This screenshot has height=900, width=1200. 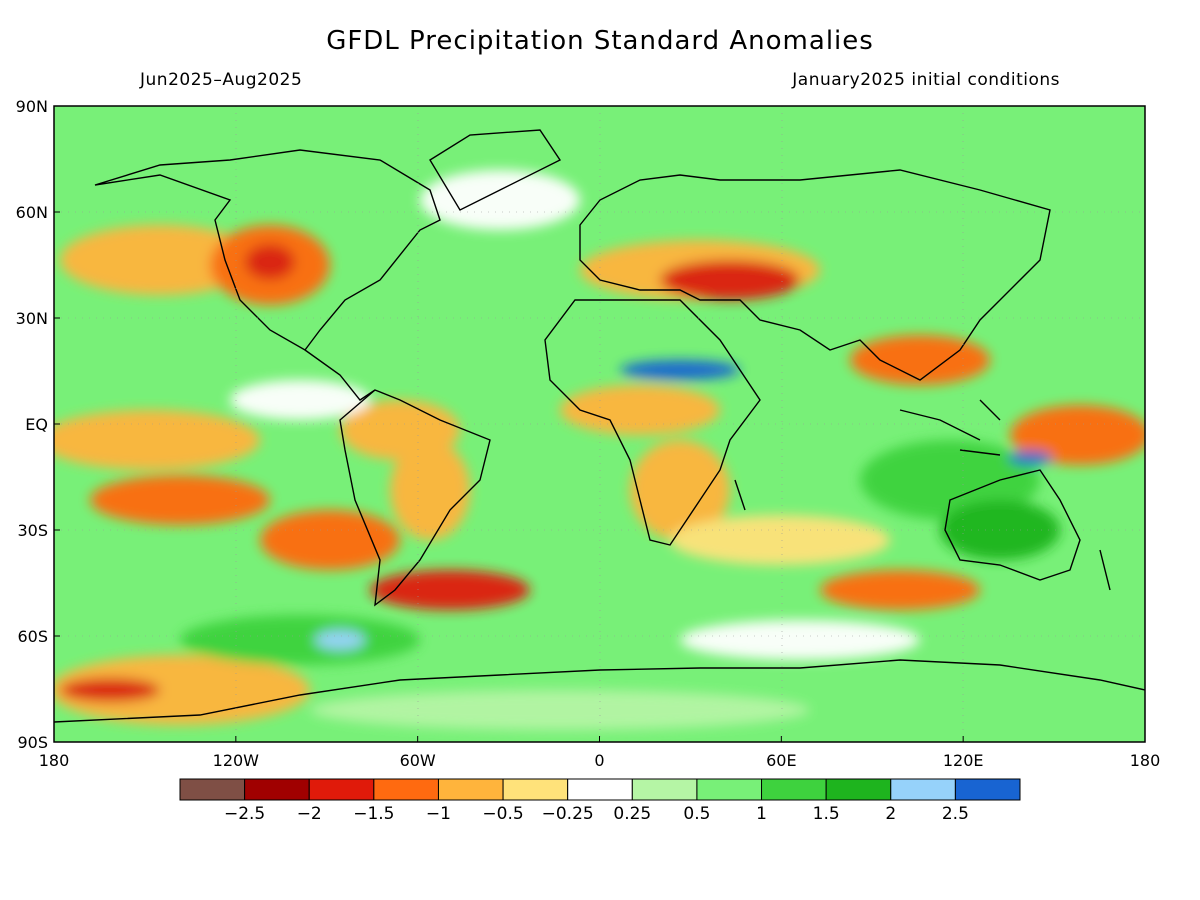 What do you see at coordinates (761, 814) in the screenshot?
I see `colorbar-label: 1` at bounding box center [761, 814].